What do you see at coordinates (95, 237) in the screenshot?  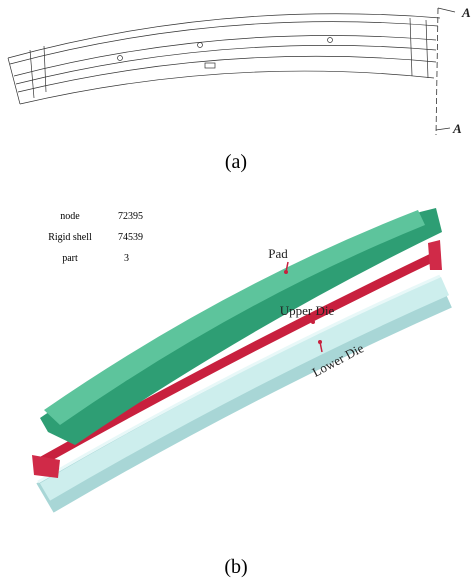 I see `model-table: node 72395 Rigid shell 74539 part 3` at bounding box center [95, 237].